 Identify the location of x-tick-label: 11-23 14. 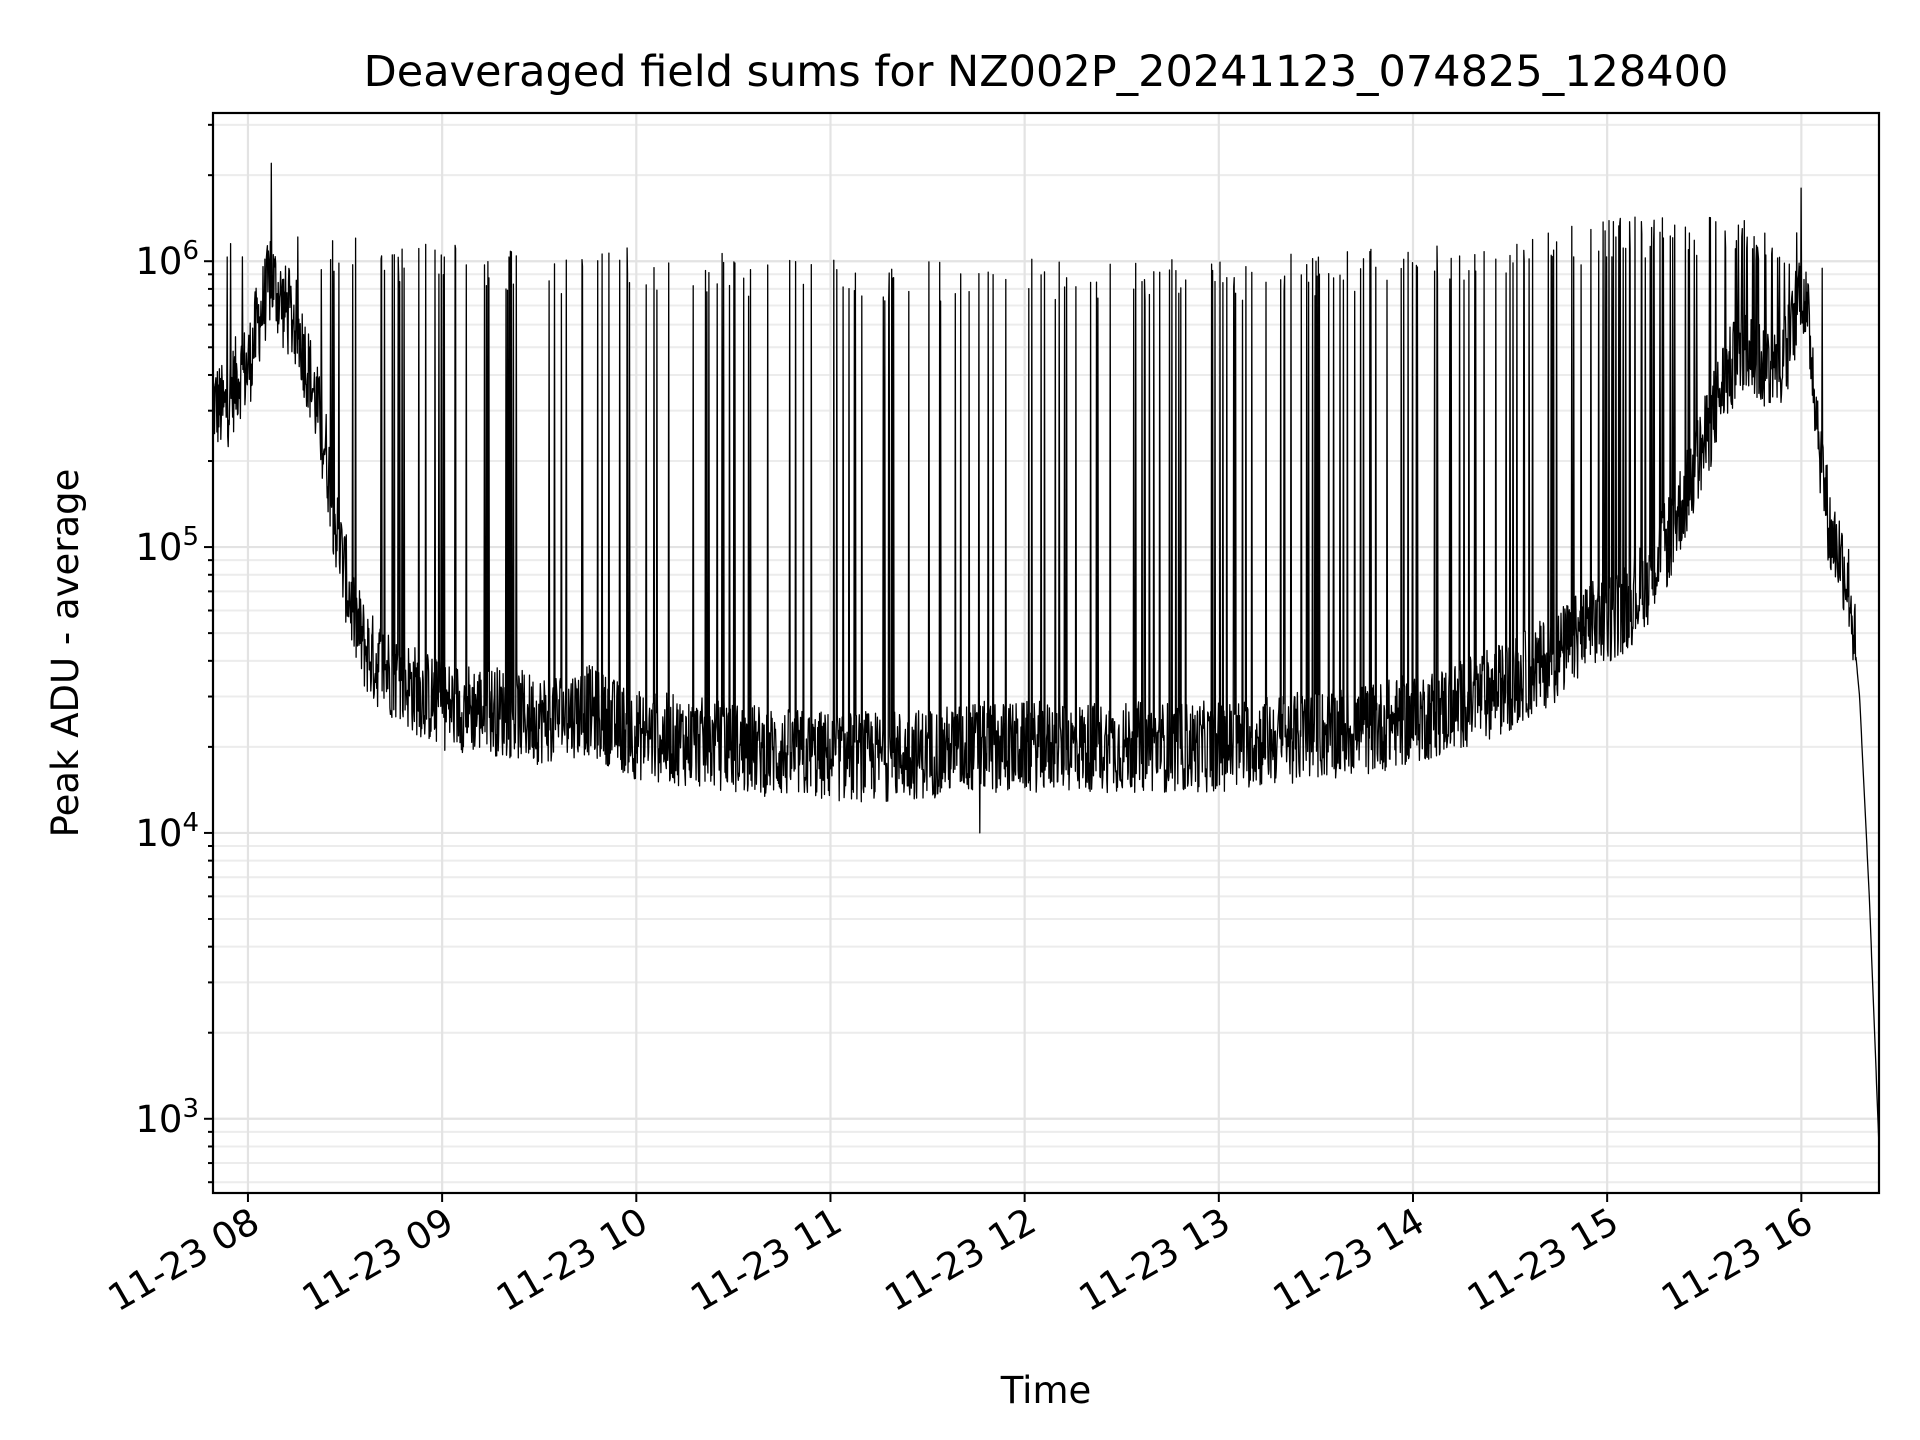
(1349, 1260).